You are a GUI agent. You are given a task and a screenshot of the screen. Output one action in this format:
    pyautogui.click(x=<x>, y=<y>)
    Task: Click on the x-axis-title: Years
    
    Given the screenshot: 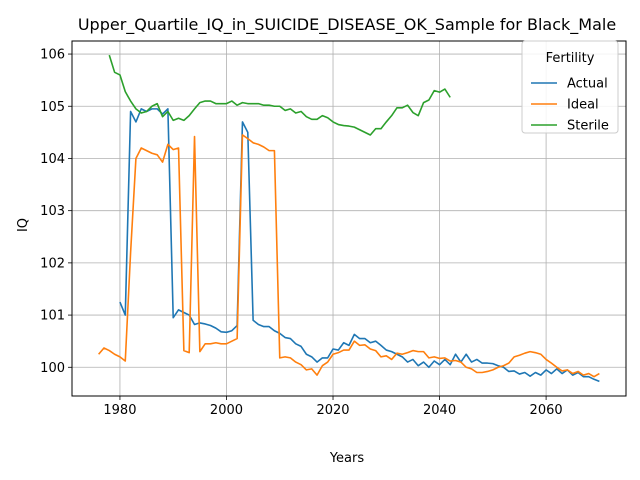 What is the action you would take?
    pyautogui.click(x=347, y=458)
    